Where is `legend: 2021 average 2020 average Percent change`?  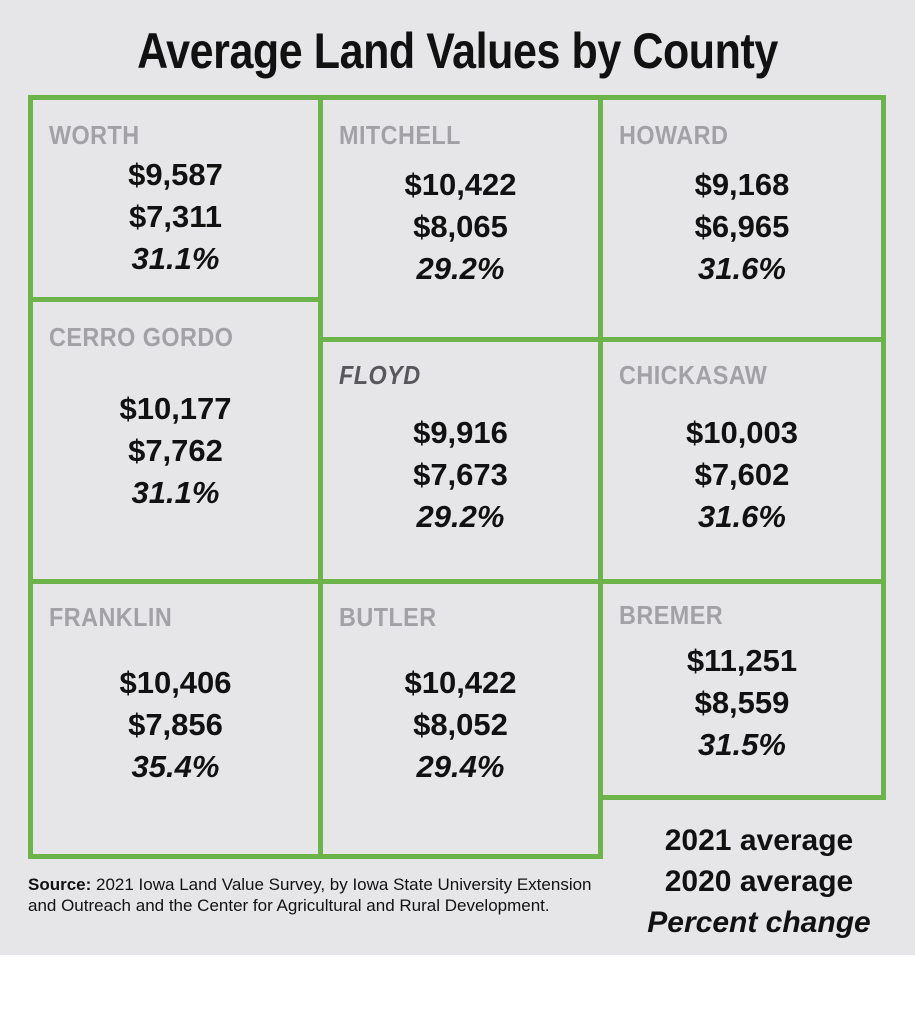
legend: 2021 average 2020 average Percent change is located at coordinates (759, 881).